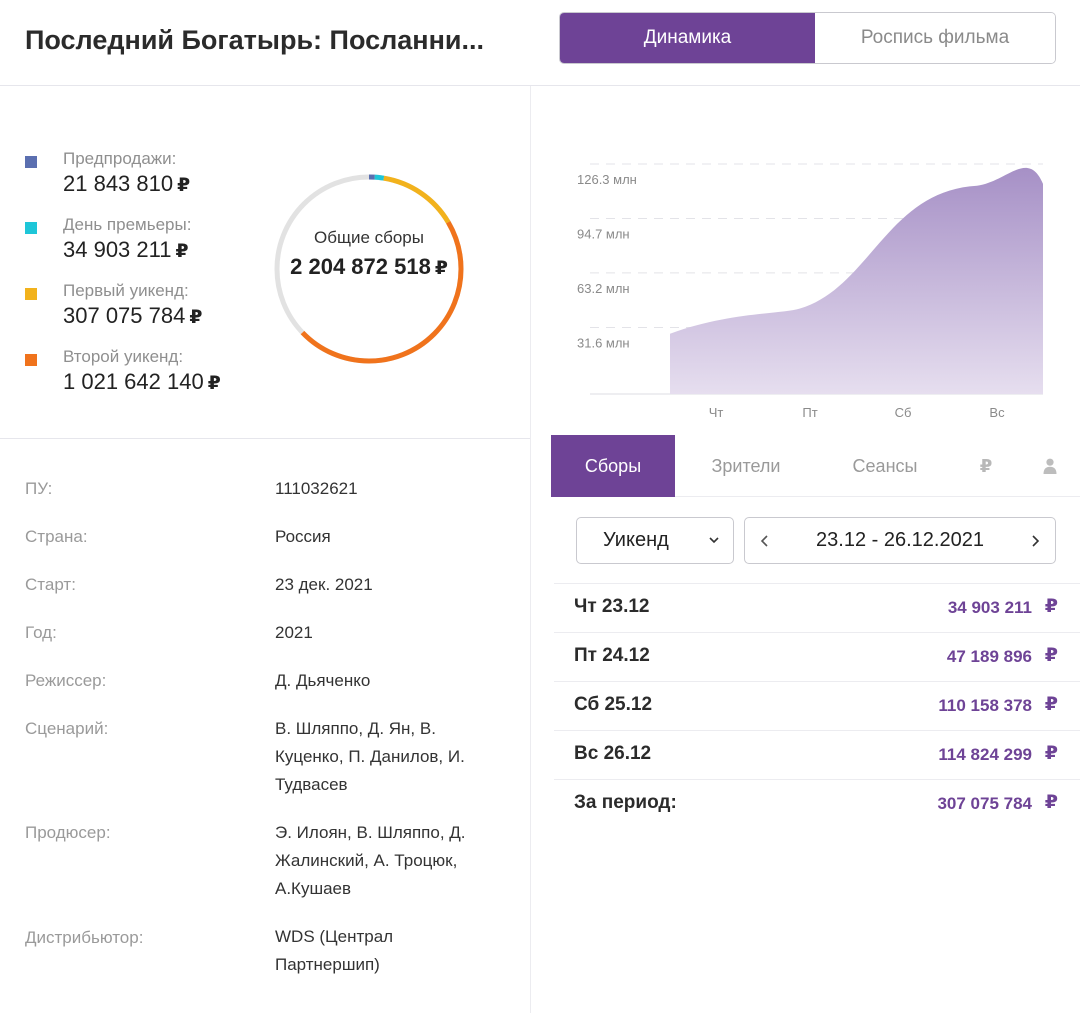 The width and height of the screenshot is (1080, 1013). I want to click on detail-label-pu: ПУ:, so click(39, 488).